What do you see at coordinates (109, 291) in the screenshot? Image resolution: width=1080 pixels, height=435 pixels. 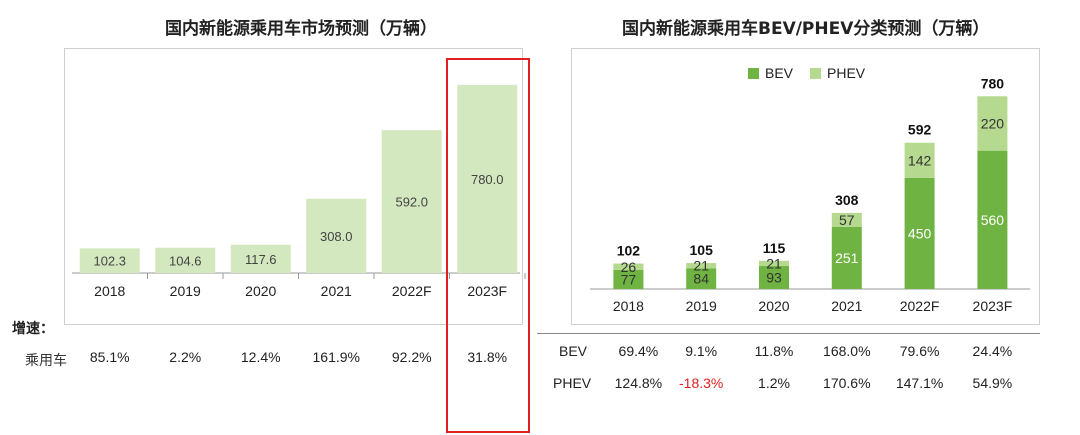 I see `left-x-tick-label: 2018` at bounding box center [109, 291].